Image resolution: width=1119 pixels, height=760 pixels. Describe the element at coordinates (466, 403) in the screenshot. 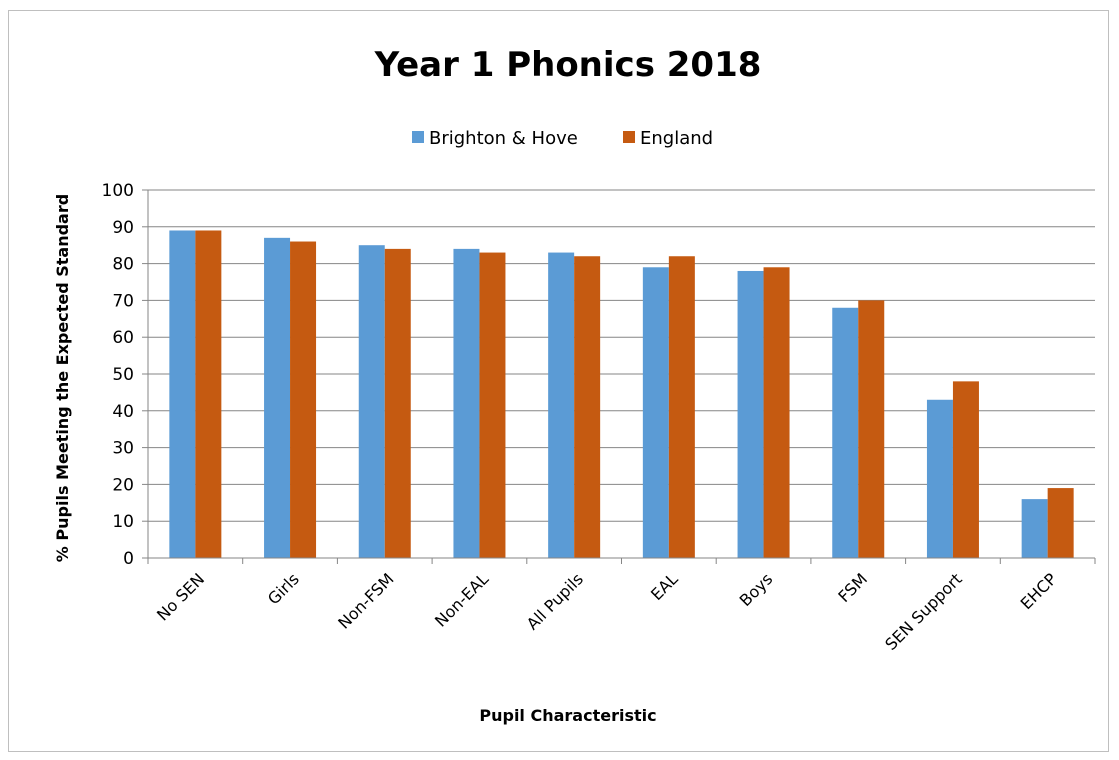

I see `bar-brighton-hove-non-eal` at that location.